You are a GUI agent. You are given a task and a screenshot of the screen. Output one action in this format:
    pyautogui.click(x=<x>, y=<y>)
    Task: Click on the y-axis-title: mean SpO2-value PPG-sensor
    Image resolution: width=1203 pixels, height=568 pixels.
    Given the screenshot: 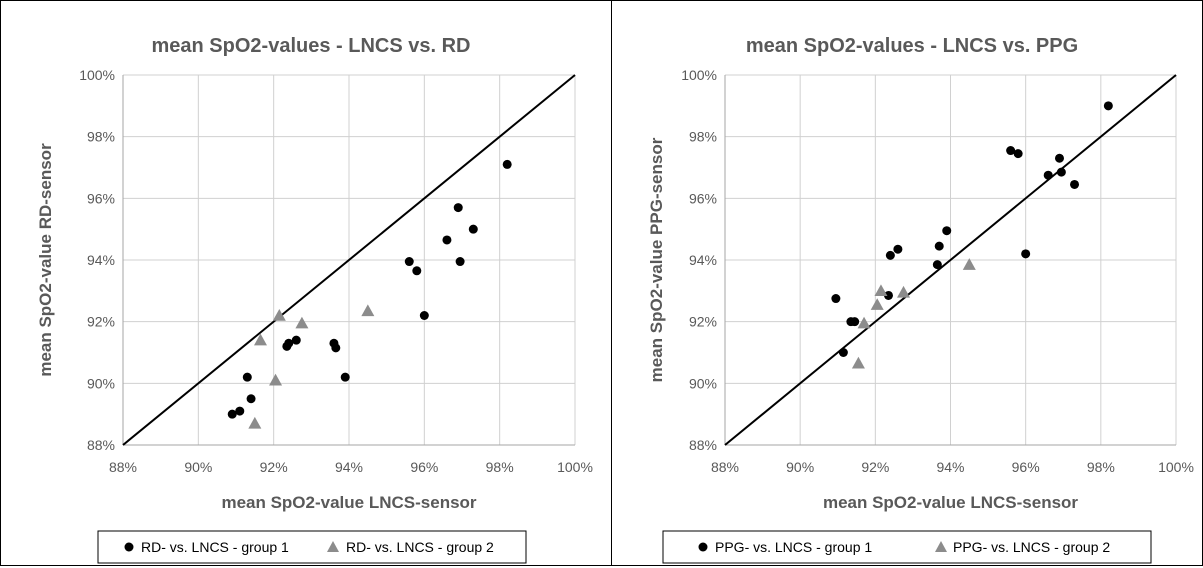 What is the action you would take?
    pyautogui.click(x=656, y=259)
    